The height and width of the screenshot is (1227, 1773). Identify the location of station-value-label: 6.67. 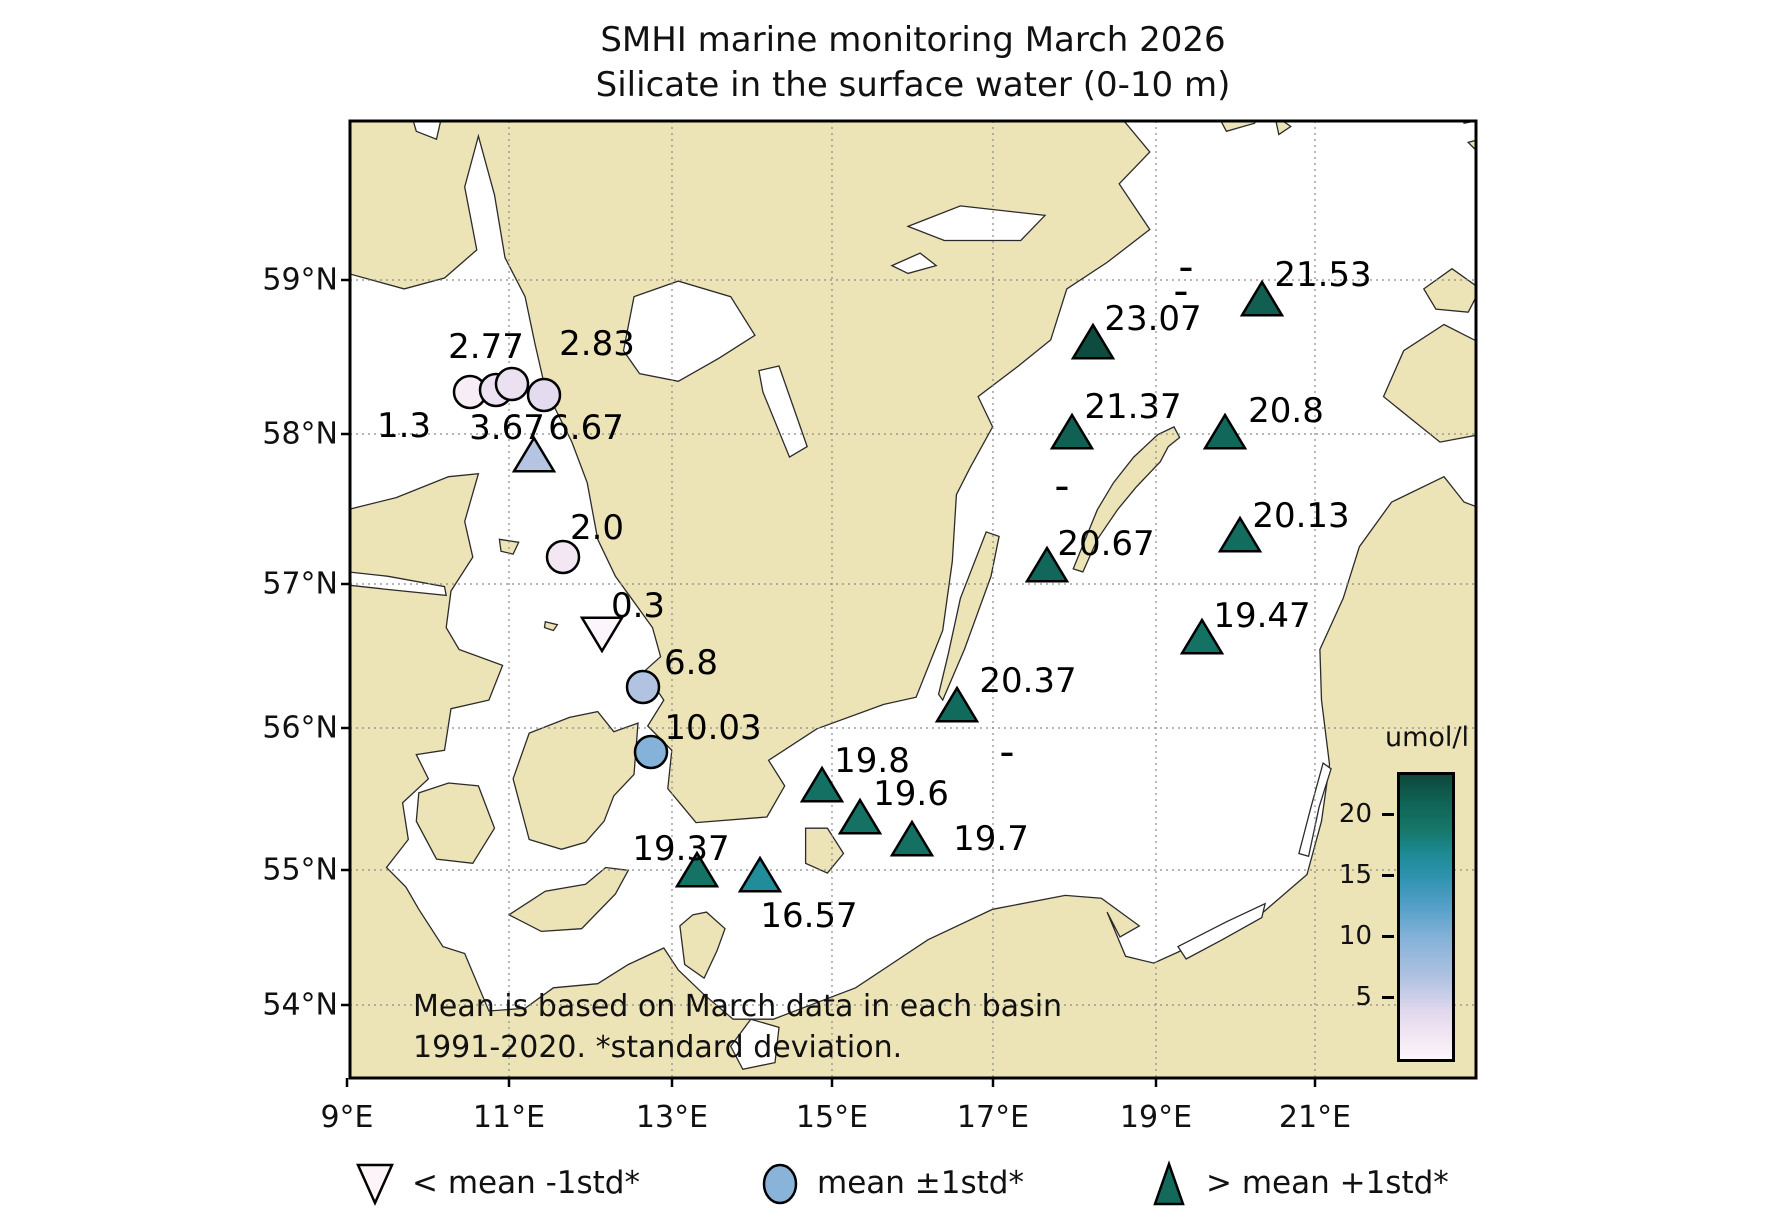
(586, 428).